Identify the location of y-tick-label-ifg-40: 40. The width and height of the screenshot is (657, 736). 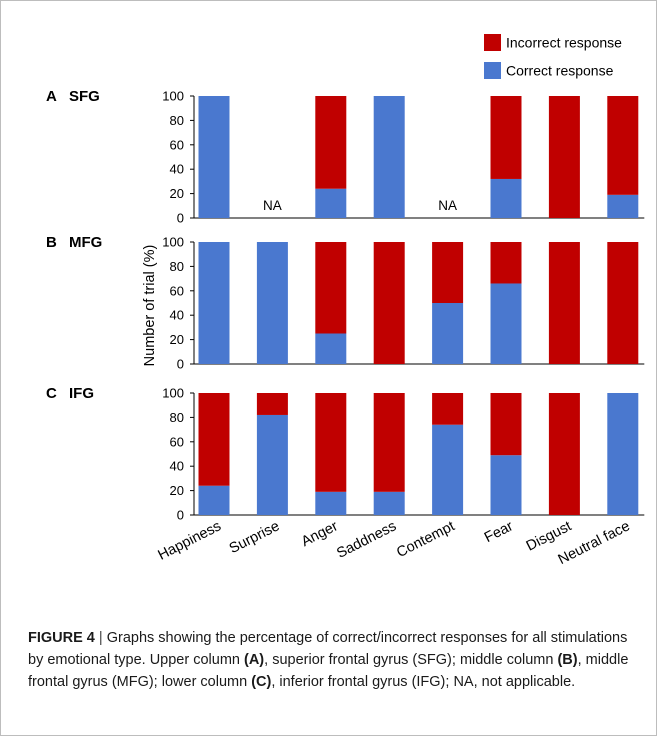
(177, 466).